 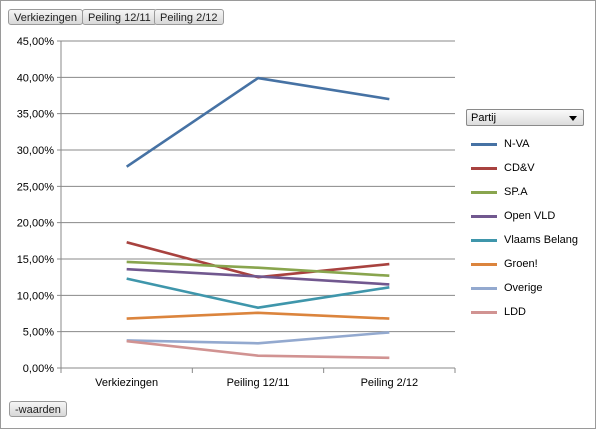 I want to click on x-tick-label: Peiling 2/12, so click(x=390, y=383).